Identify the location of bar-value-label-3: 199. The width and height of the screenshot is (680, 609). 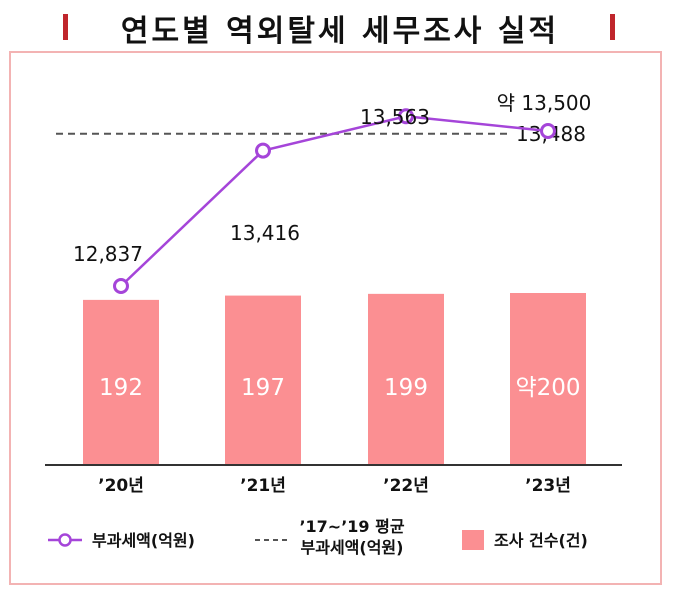
(406, 388).